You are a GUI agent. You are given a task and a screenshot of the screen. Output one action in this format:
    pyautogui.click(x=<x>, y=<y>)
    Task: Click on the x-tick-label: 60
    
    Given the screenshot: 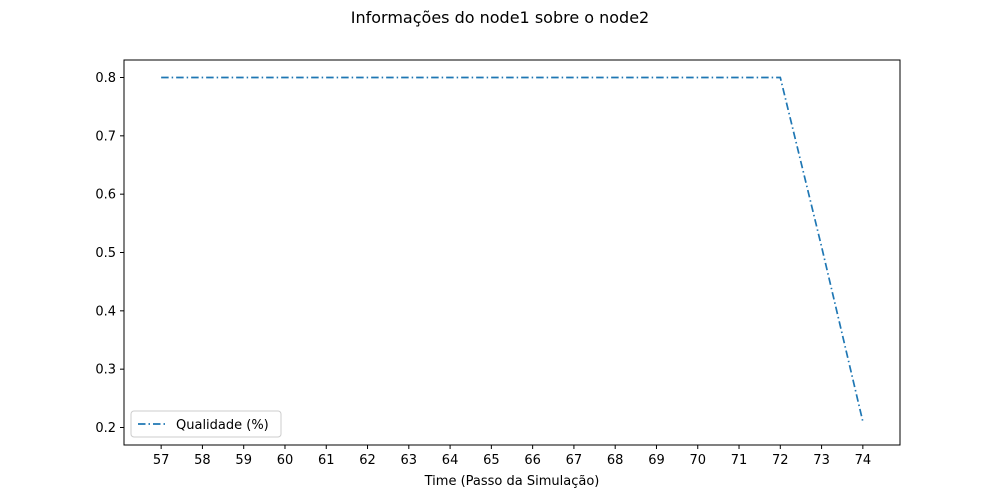 What is the action you would take?
    pyautogui.click(x=285, y=460)
    